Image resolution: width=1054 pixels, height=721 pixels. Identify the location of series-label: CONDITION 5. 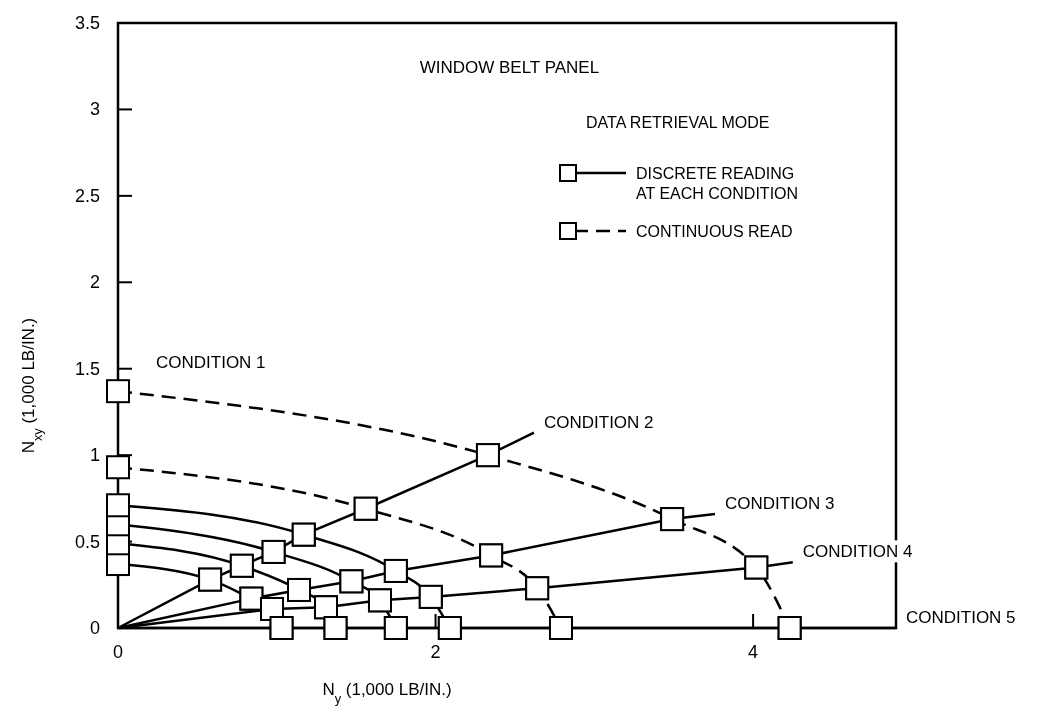
(961, 617).